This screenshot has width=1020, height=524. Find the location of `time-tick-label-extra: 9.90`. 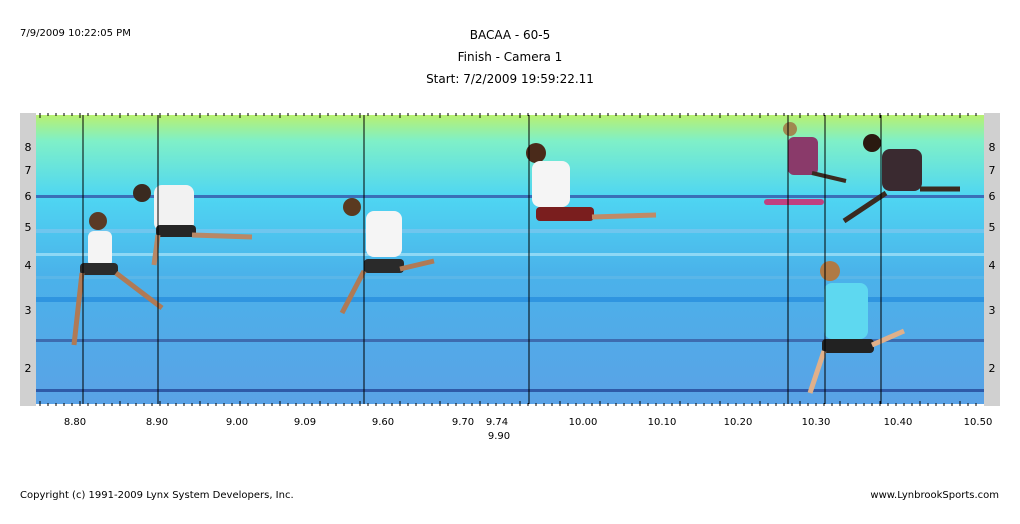

time-tick-label-extra: 9.90 is located at coordinates (499, 436).